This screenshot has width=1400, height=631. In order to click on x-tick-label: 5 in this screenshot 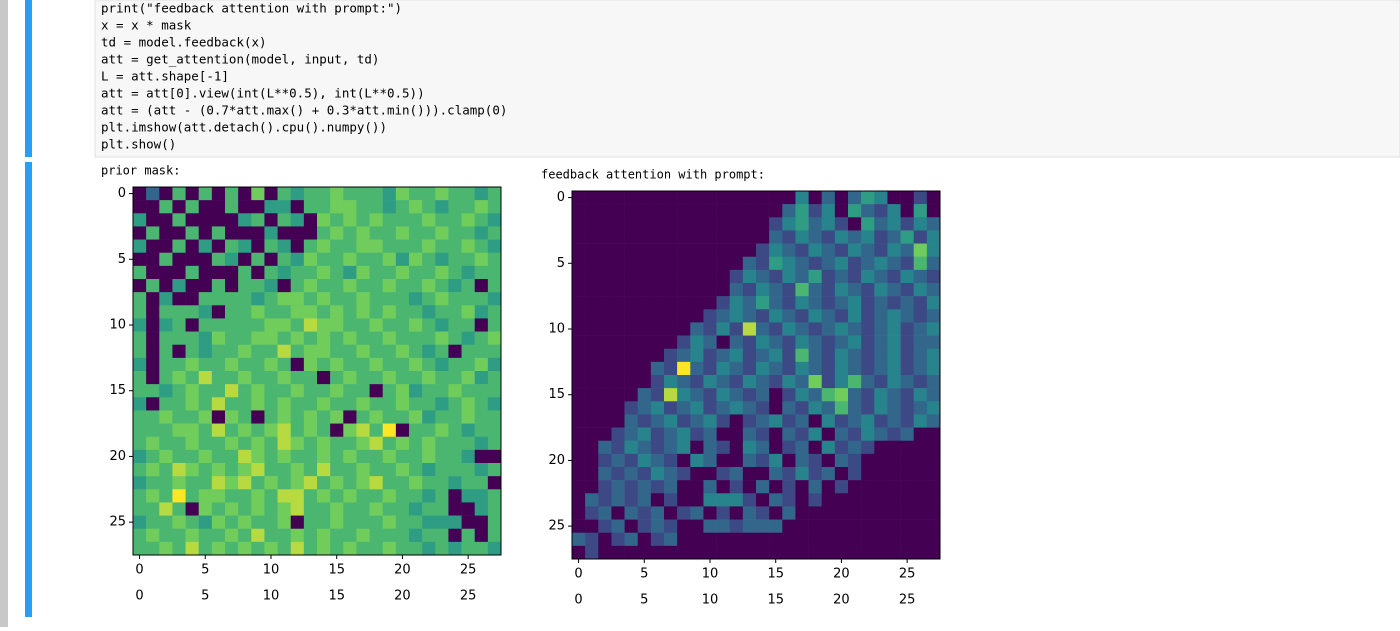, I will do `click(644, 574)`.